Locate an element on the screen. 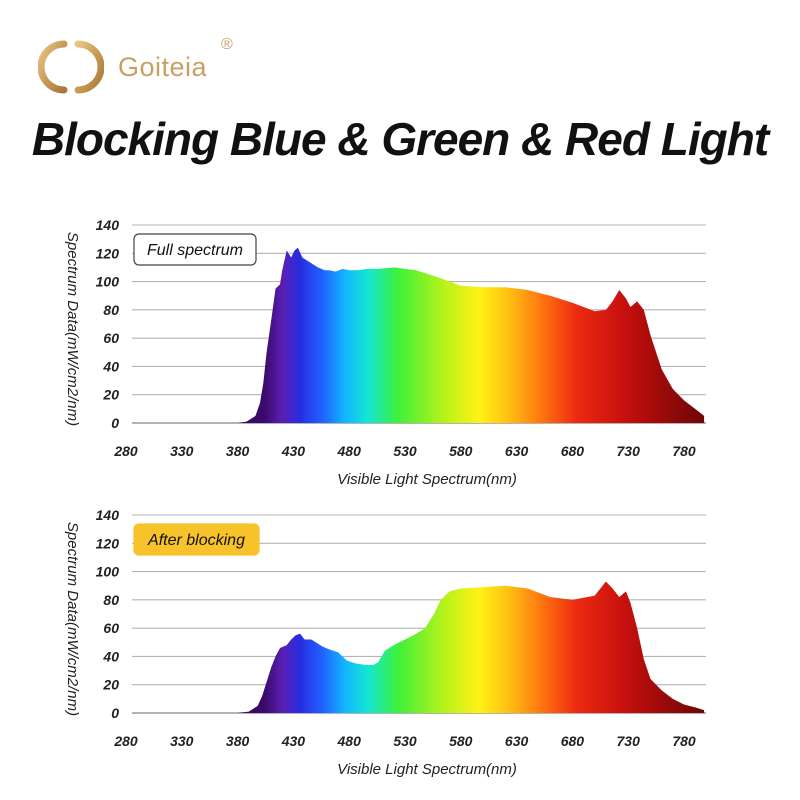  brand-mark-icon is located at coordinates (71, 67).